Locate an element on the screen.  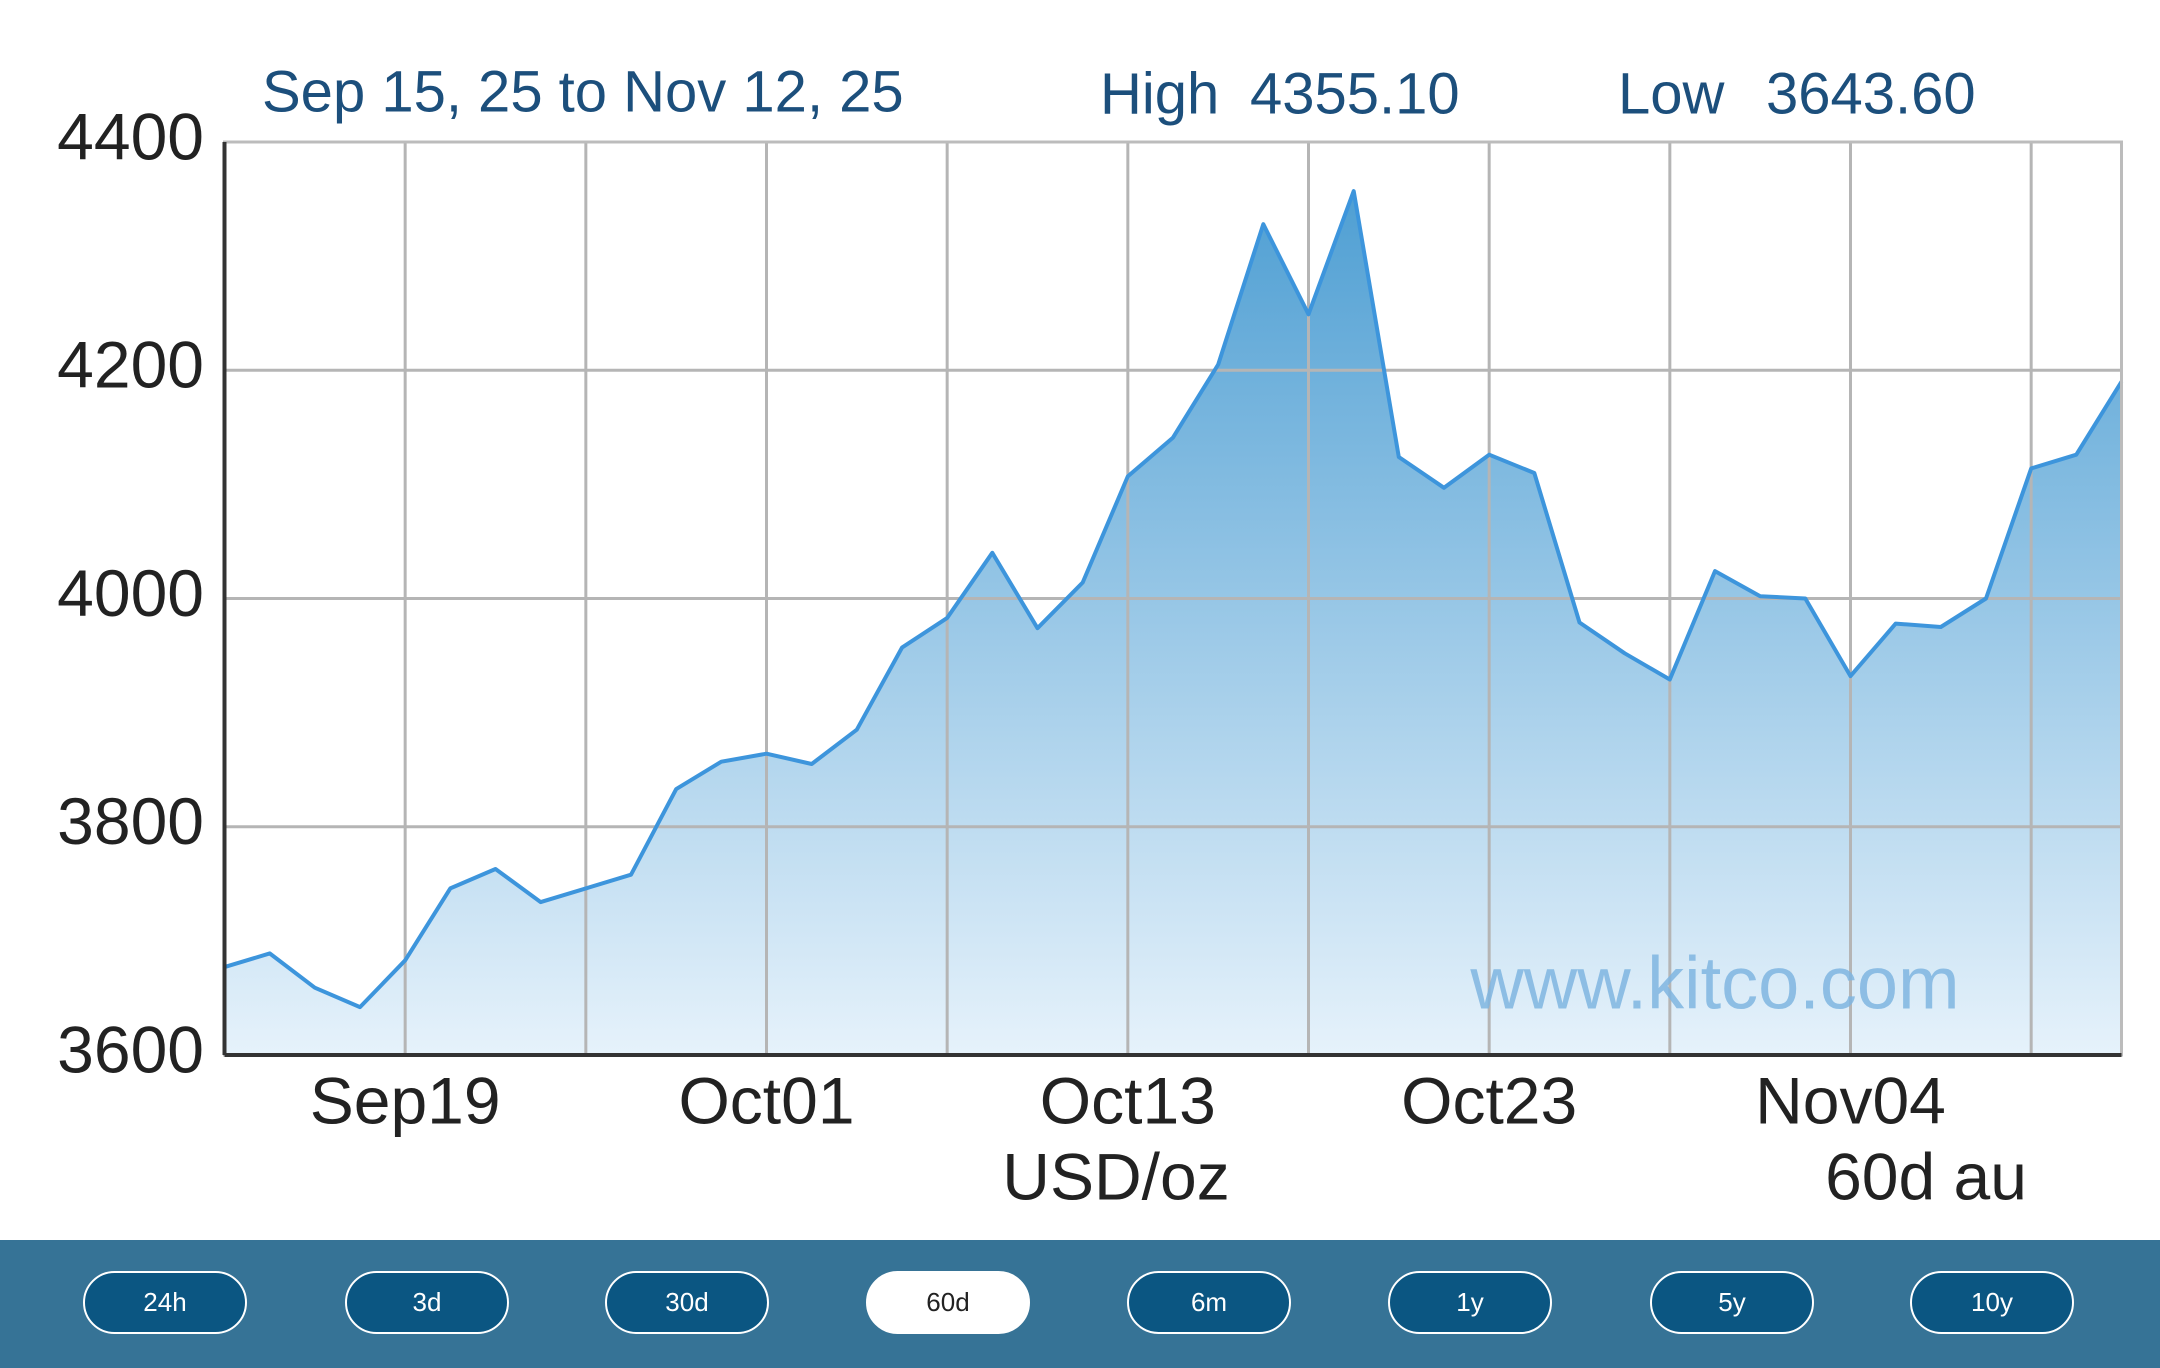
chart-code: 60d au is located at coordinates (1926, 1176).